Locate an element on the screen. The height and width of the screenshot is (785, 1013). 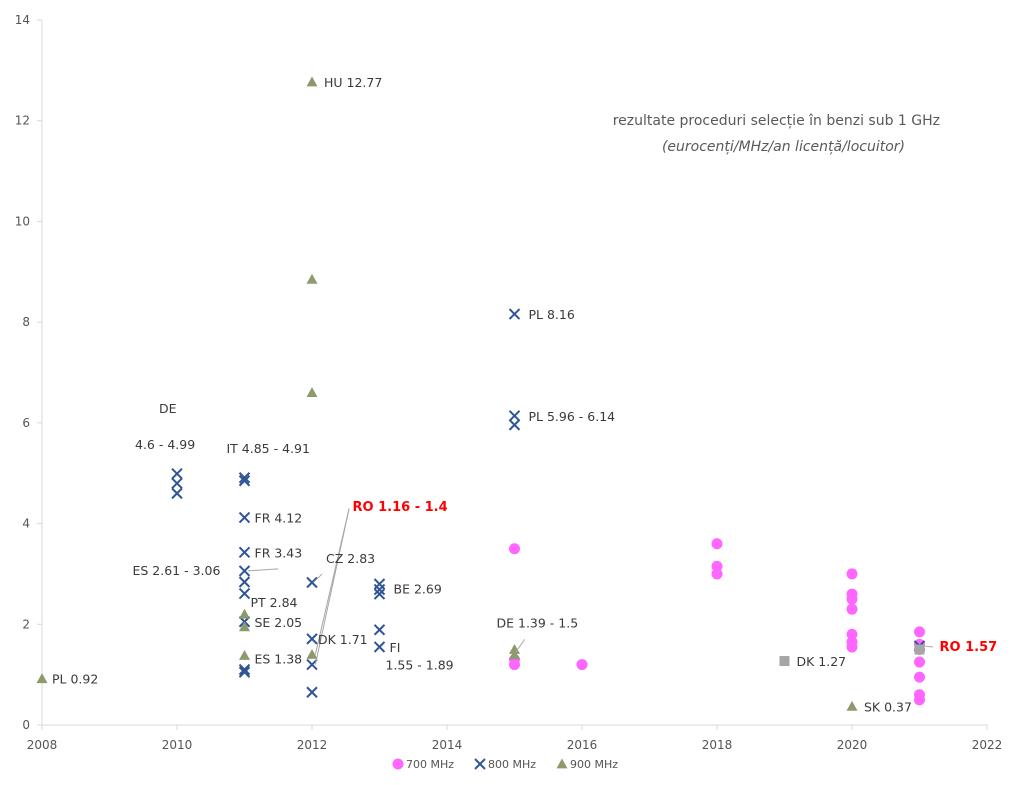
x-tick-label: 2022 is located at coordinates (987, 745).